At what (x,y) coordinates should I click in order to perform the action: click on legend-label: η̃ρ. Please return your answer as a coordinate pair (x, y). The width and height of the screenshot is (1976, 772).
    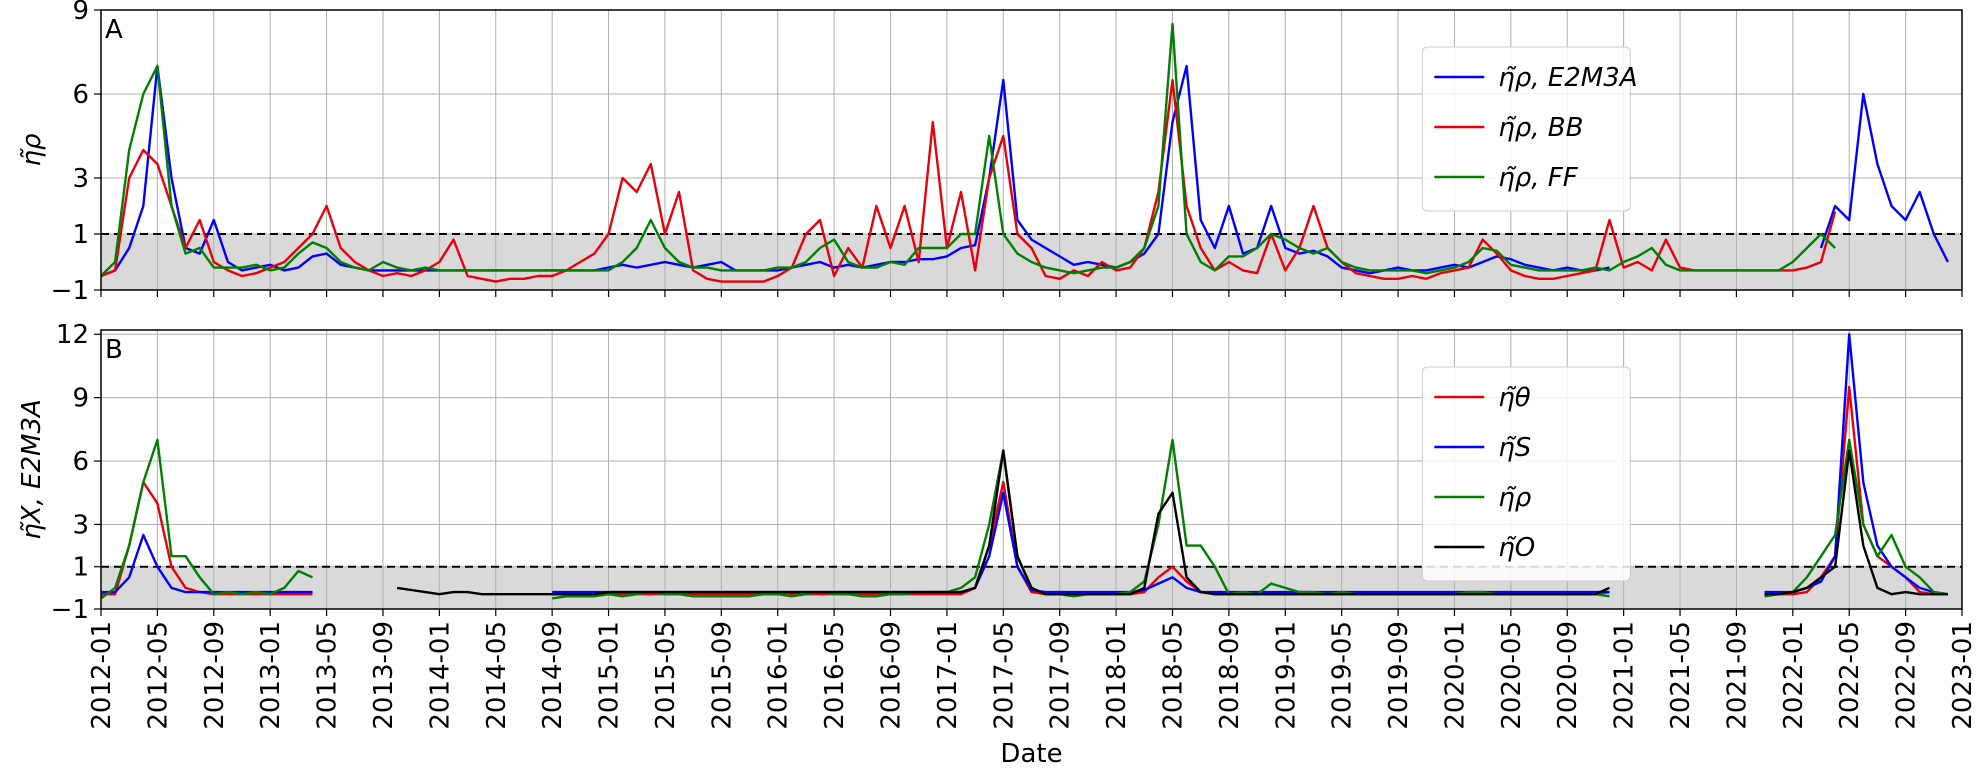
    Looking at the image, I should click on (1514, 498).